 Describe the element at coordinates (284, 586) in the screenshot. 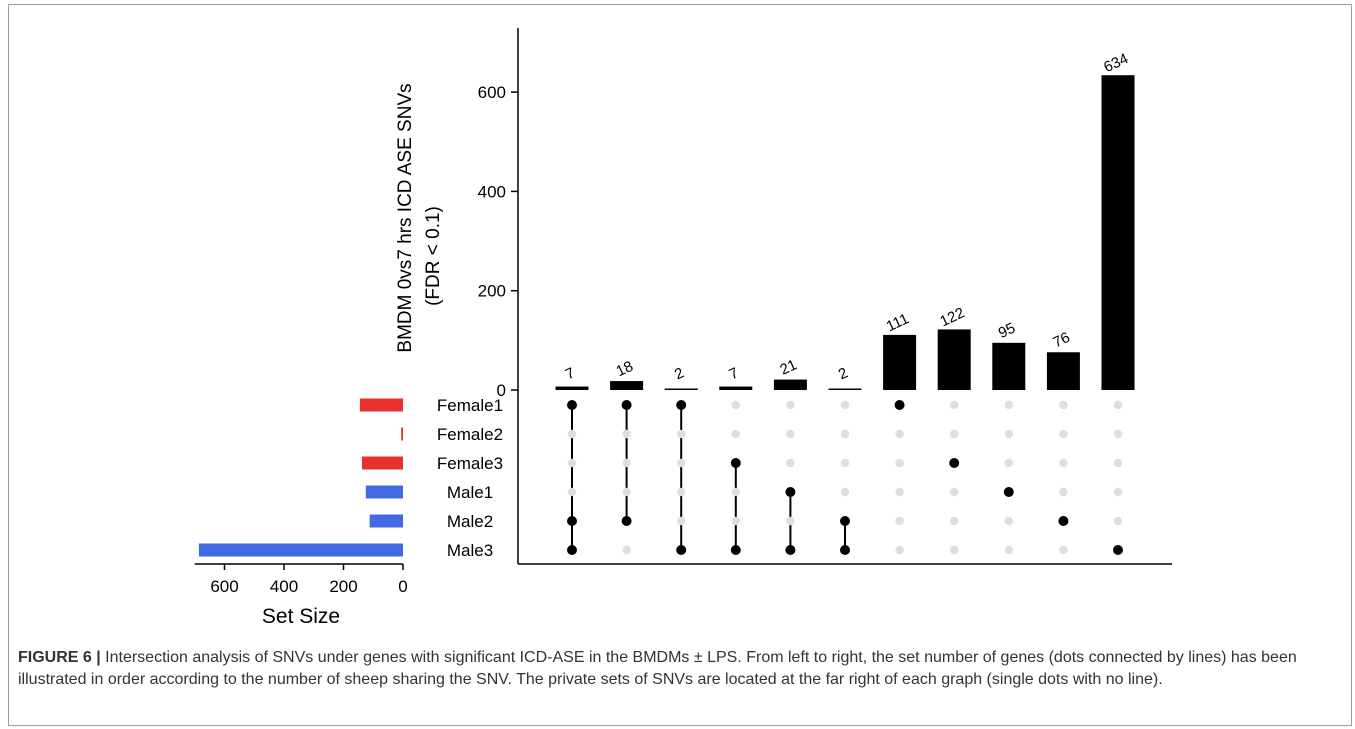

I see `set-size-tick-label: 400` at that location.